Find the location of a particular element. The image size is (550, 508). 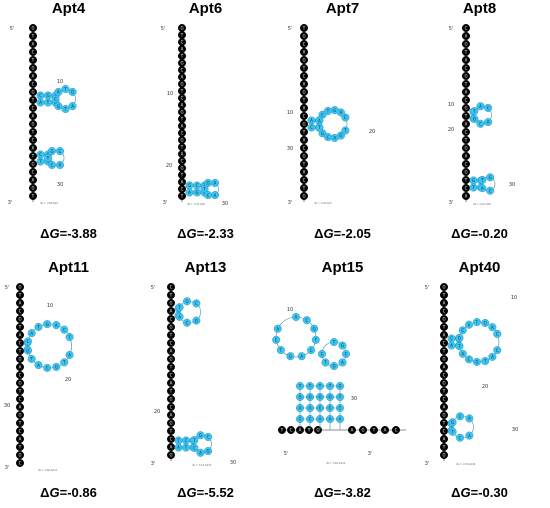

energy-footnote: dG = -5.52 Apt13 is located at coordinates (202, 465).